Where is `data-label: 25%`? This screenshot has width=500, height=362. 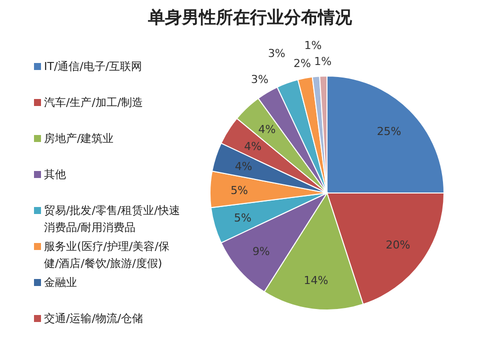 data-label: 25% is located at coordinates (389, 131).